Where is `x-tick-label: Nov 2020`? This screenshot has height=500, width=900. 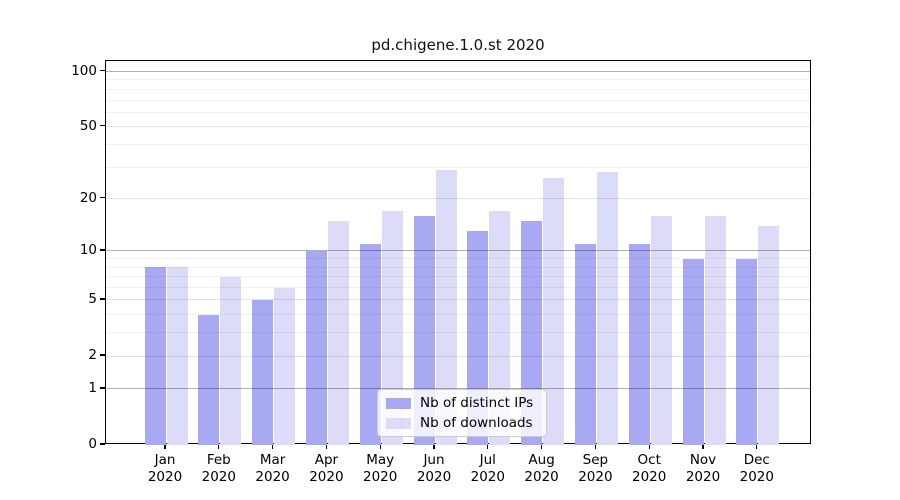
x-tick-label: Nov 2020 is located at coordinates (703, 469).